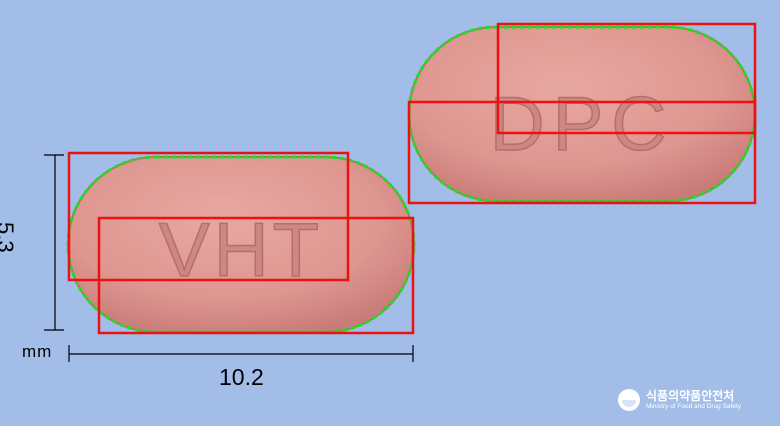 The height and width of the screenshot is (426, 780). I want to click on box-front-lower, so click(256, 275).